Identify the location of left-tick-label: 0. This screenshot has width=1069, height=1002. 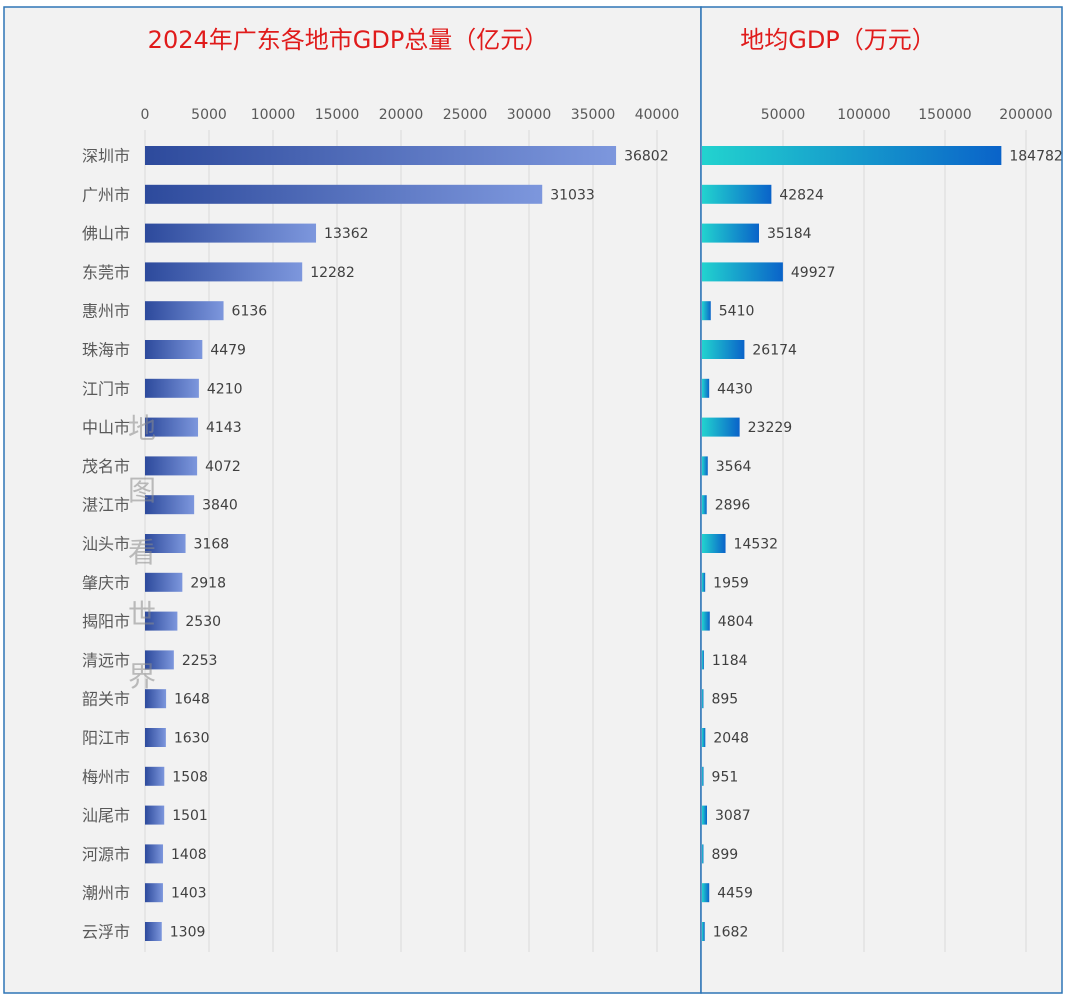
(145, 115).